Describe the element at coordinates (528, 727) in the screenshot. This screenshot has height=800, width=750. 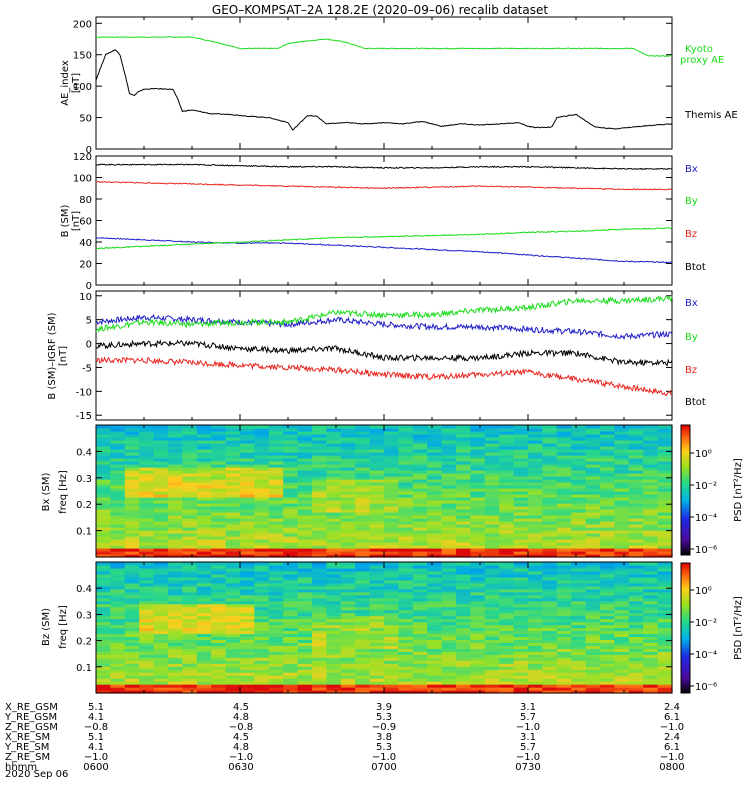
I see `ephemeris-value: −1.0` at that location.